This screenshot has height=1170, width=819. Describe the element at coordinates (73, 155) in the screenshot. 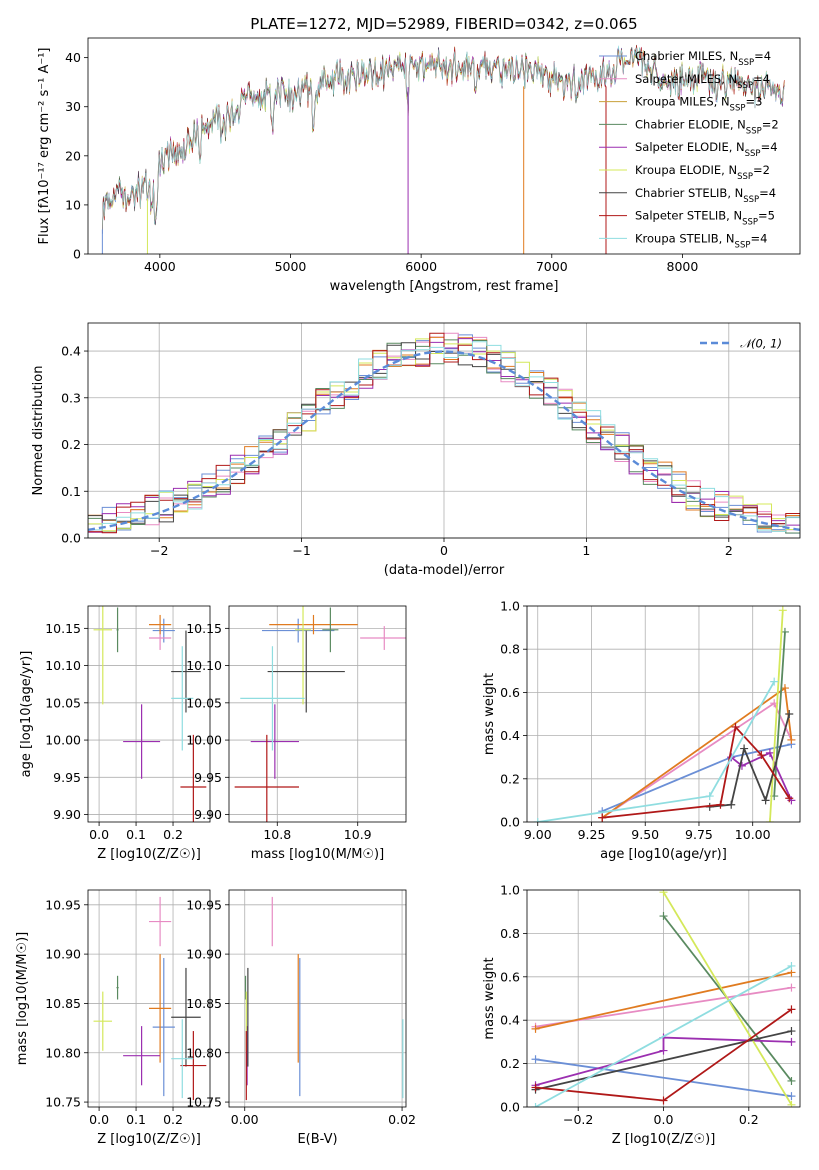

I see `y-tick-label: 20` at that location.